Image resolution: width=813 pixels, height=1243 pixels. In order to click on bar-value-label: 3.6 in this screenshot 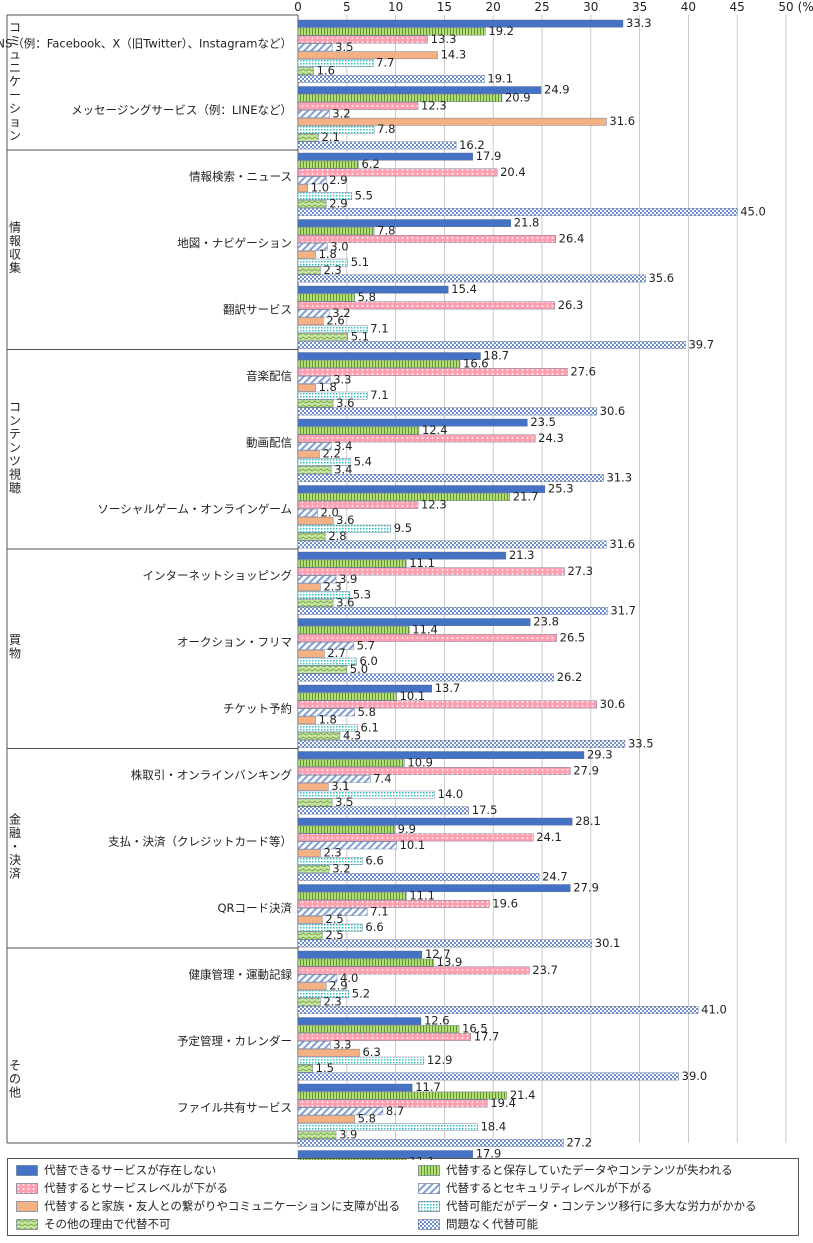, I will do `click(345, 603)`.